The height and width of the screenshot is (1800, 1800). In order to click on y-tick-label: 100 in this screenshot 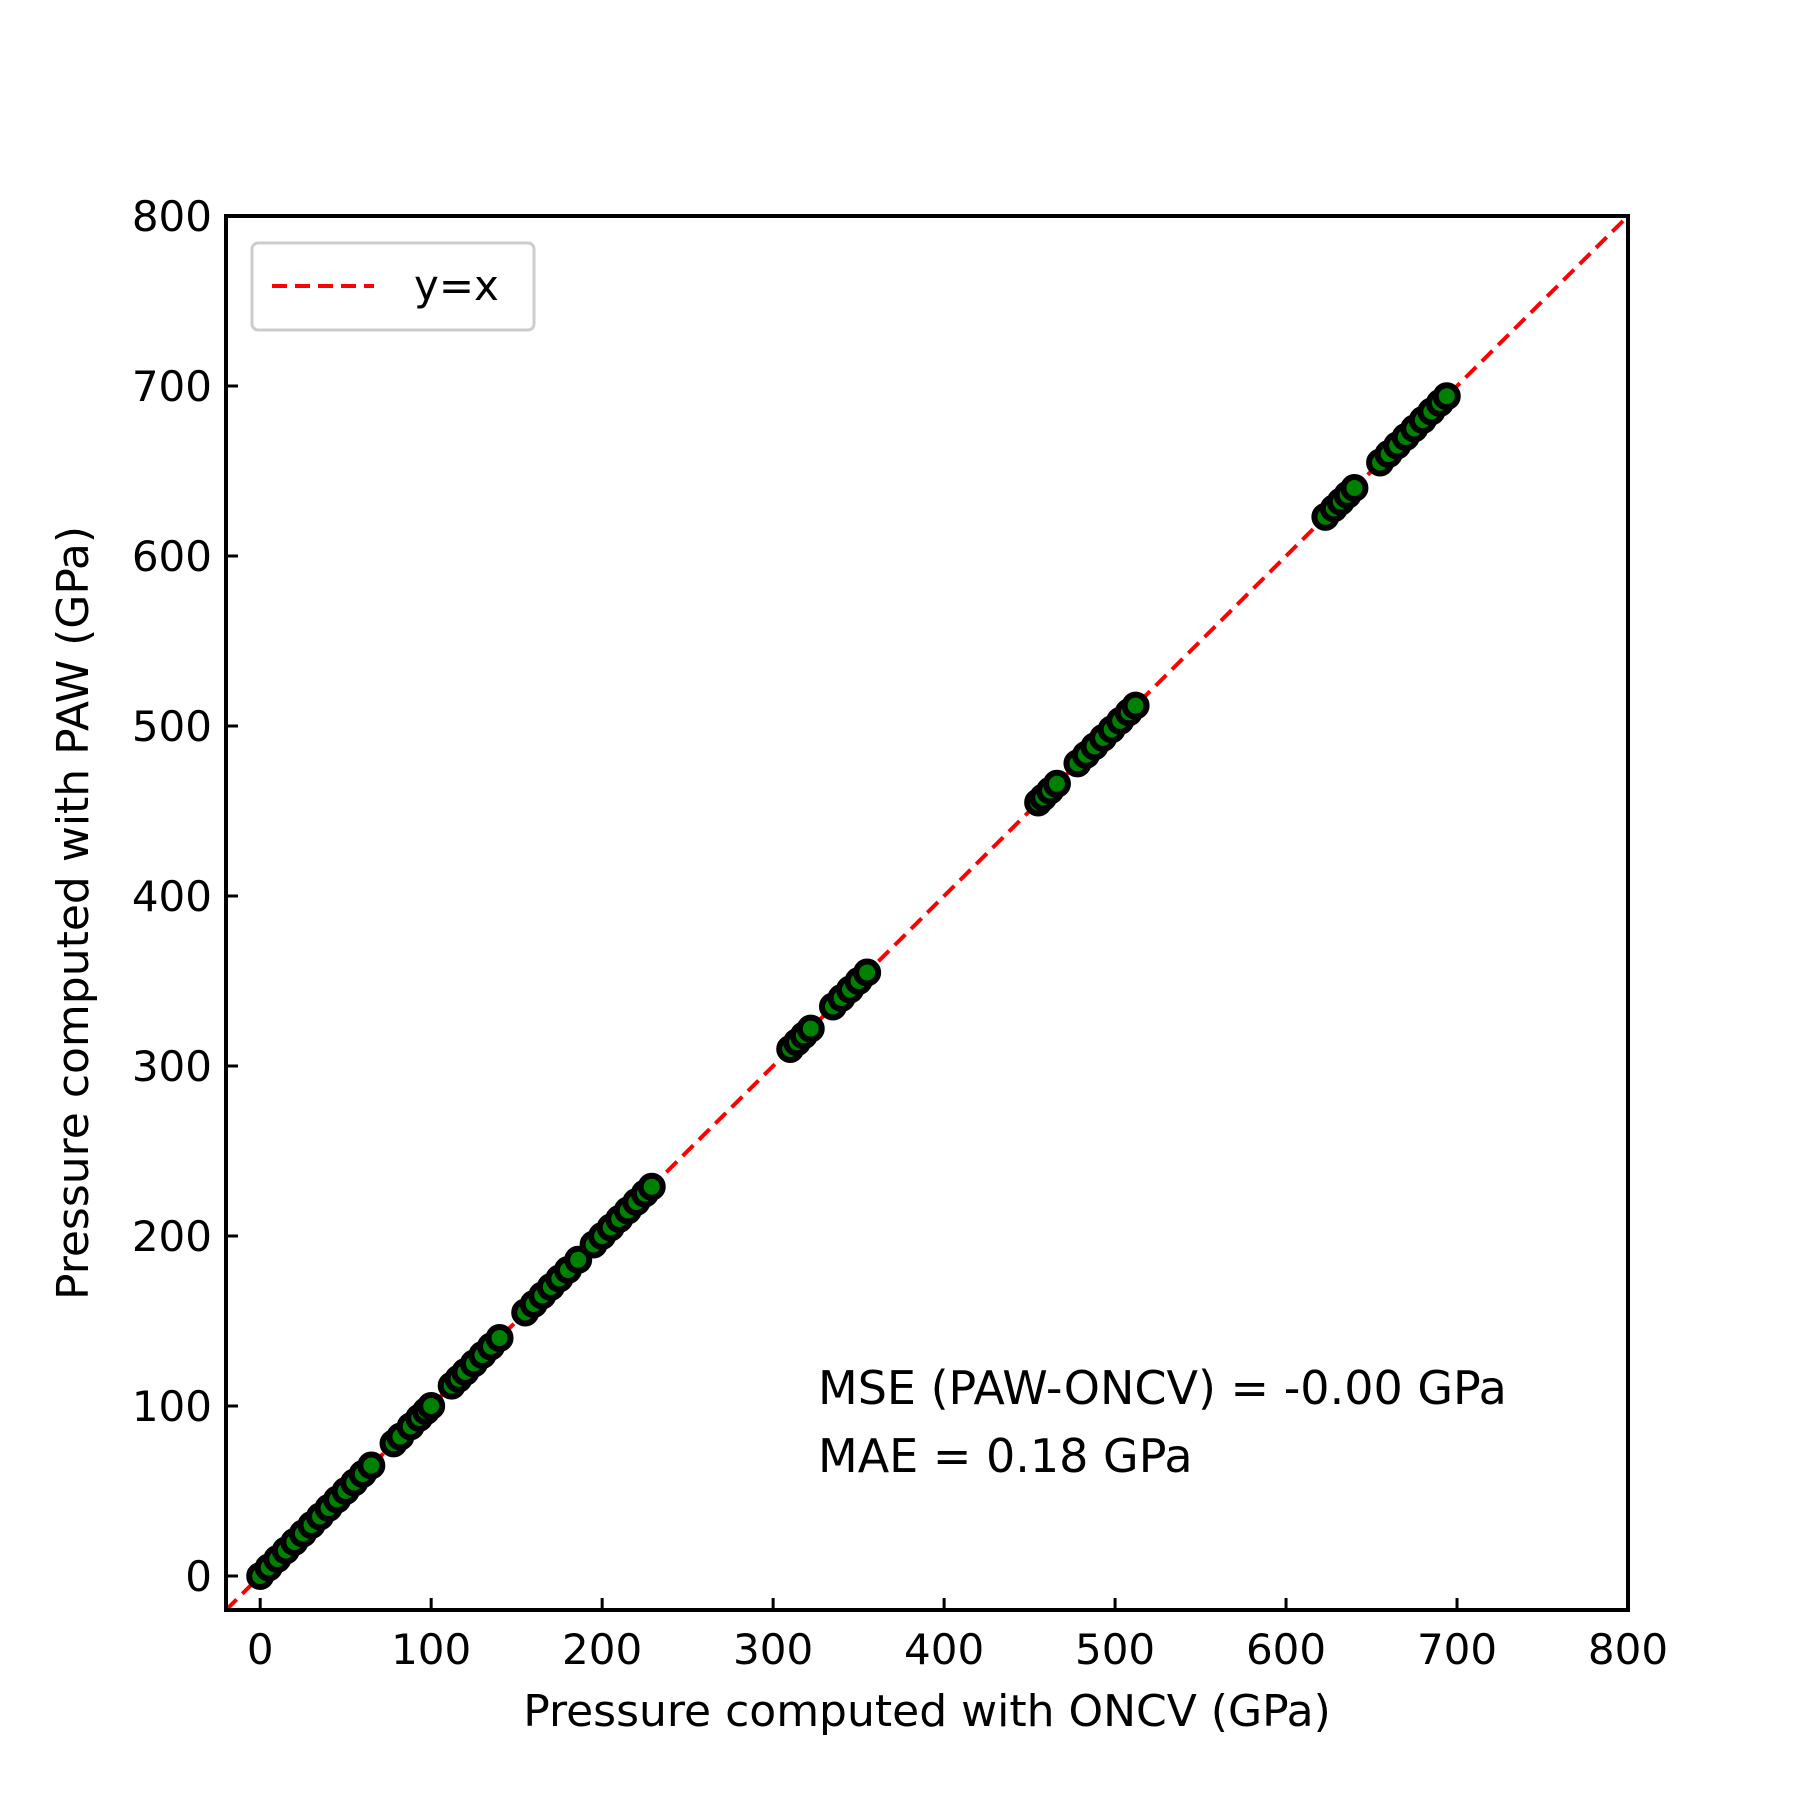, I will do `click(172, 1406)`.